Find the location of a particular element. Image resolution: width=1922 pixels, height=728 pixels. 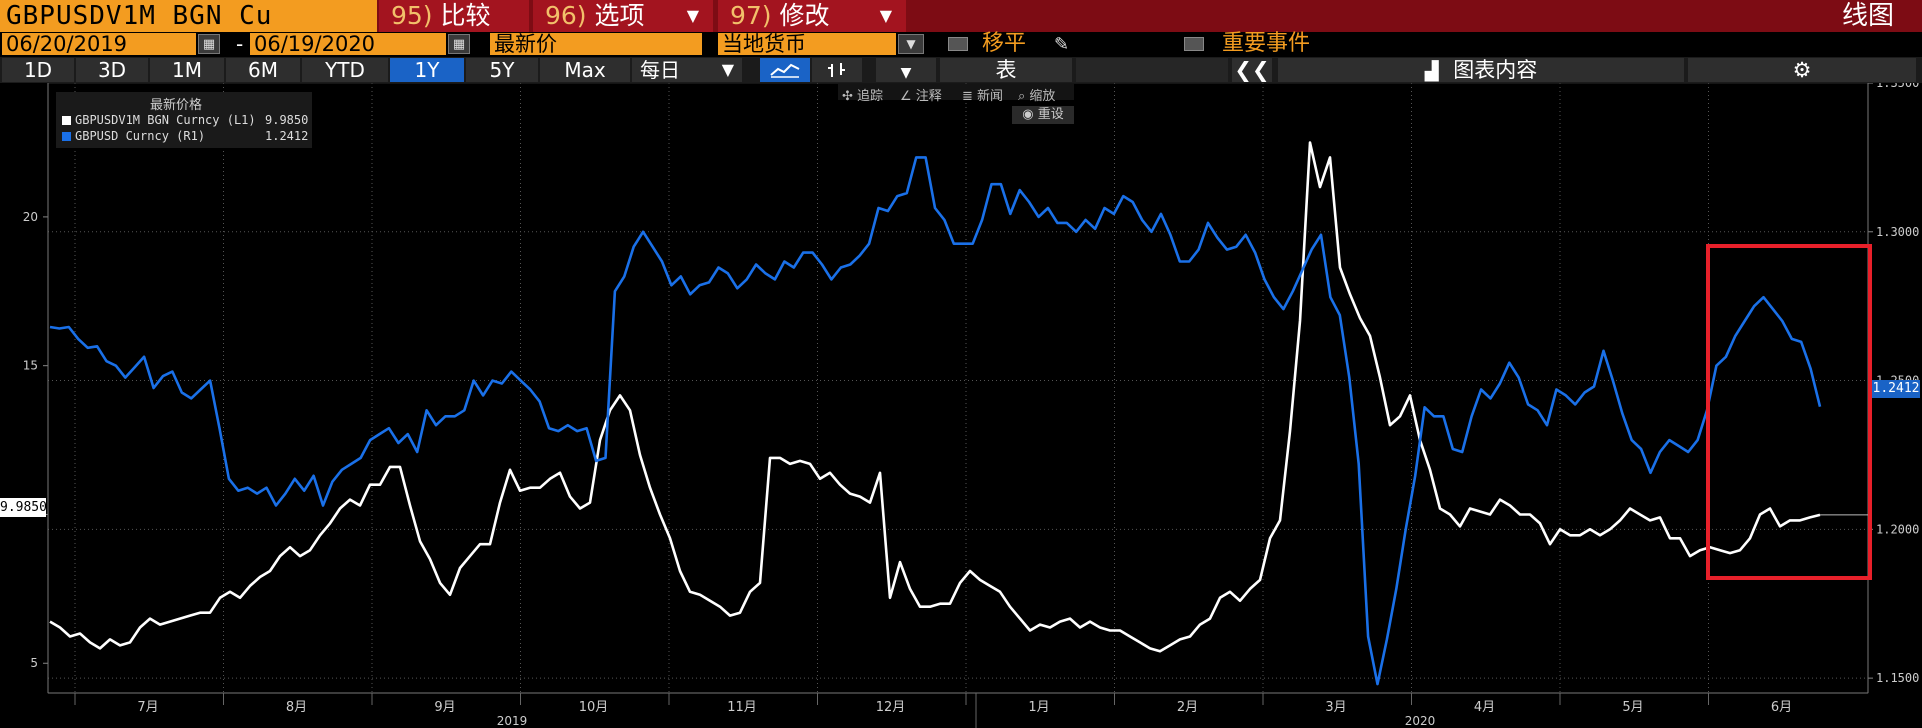

currency-select: 当地货币 is located at coordinates (807, 44).